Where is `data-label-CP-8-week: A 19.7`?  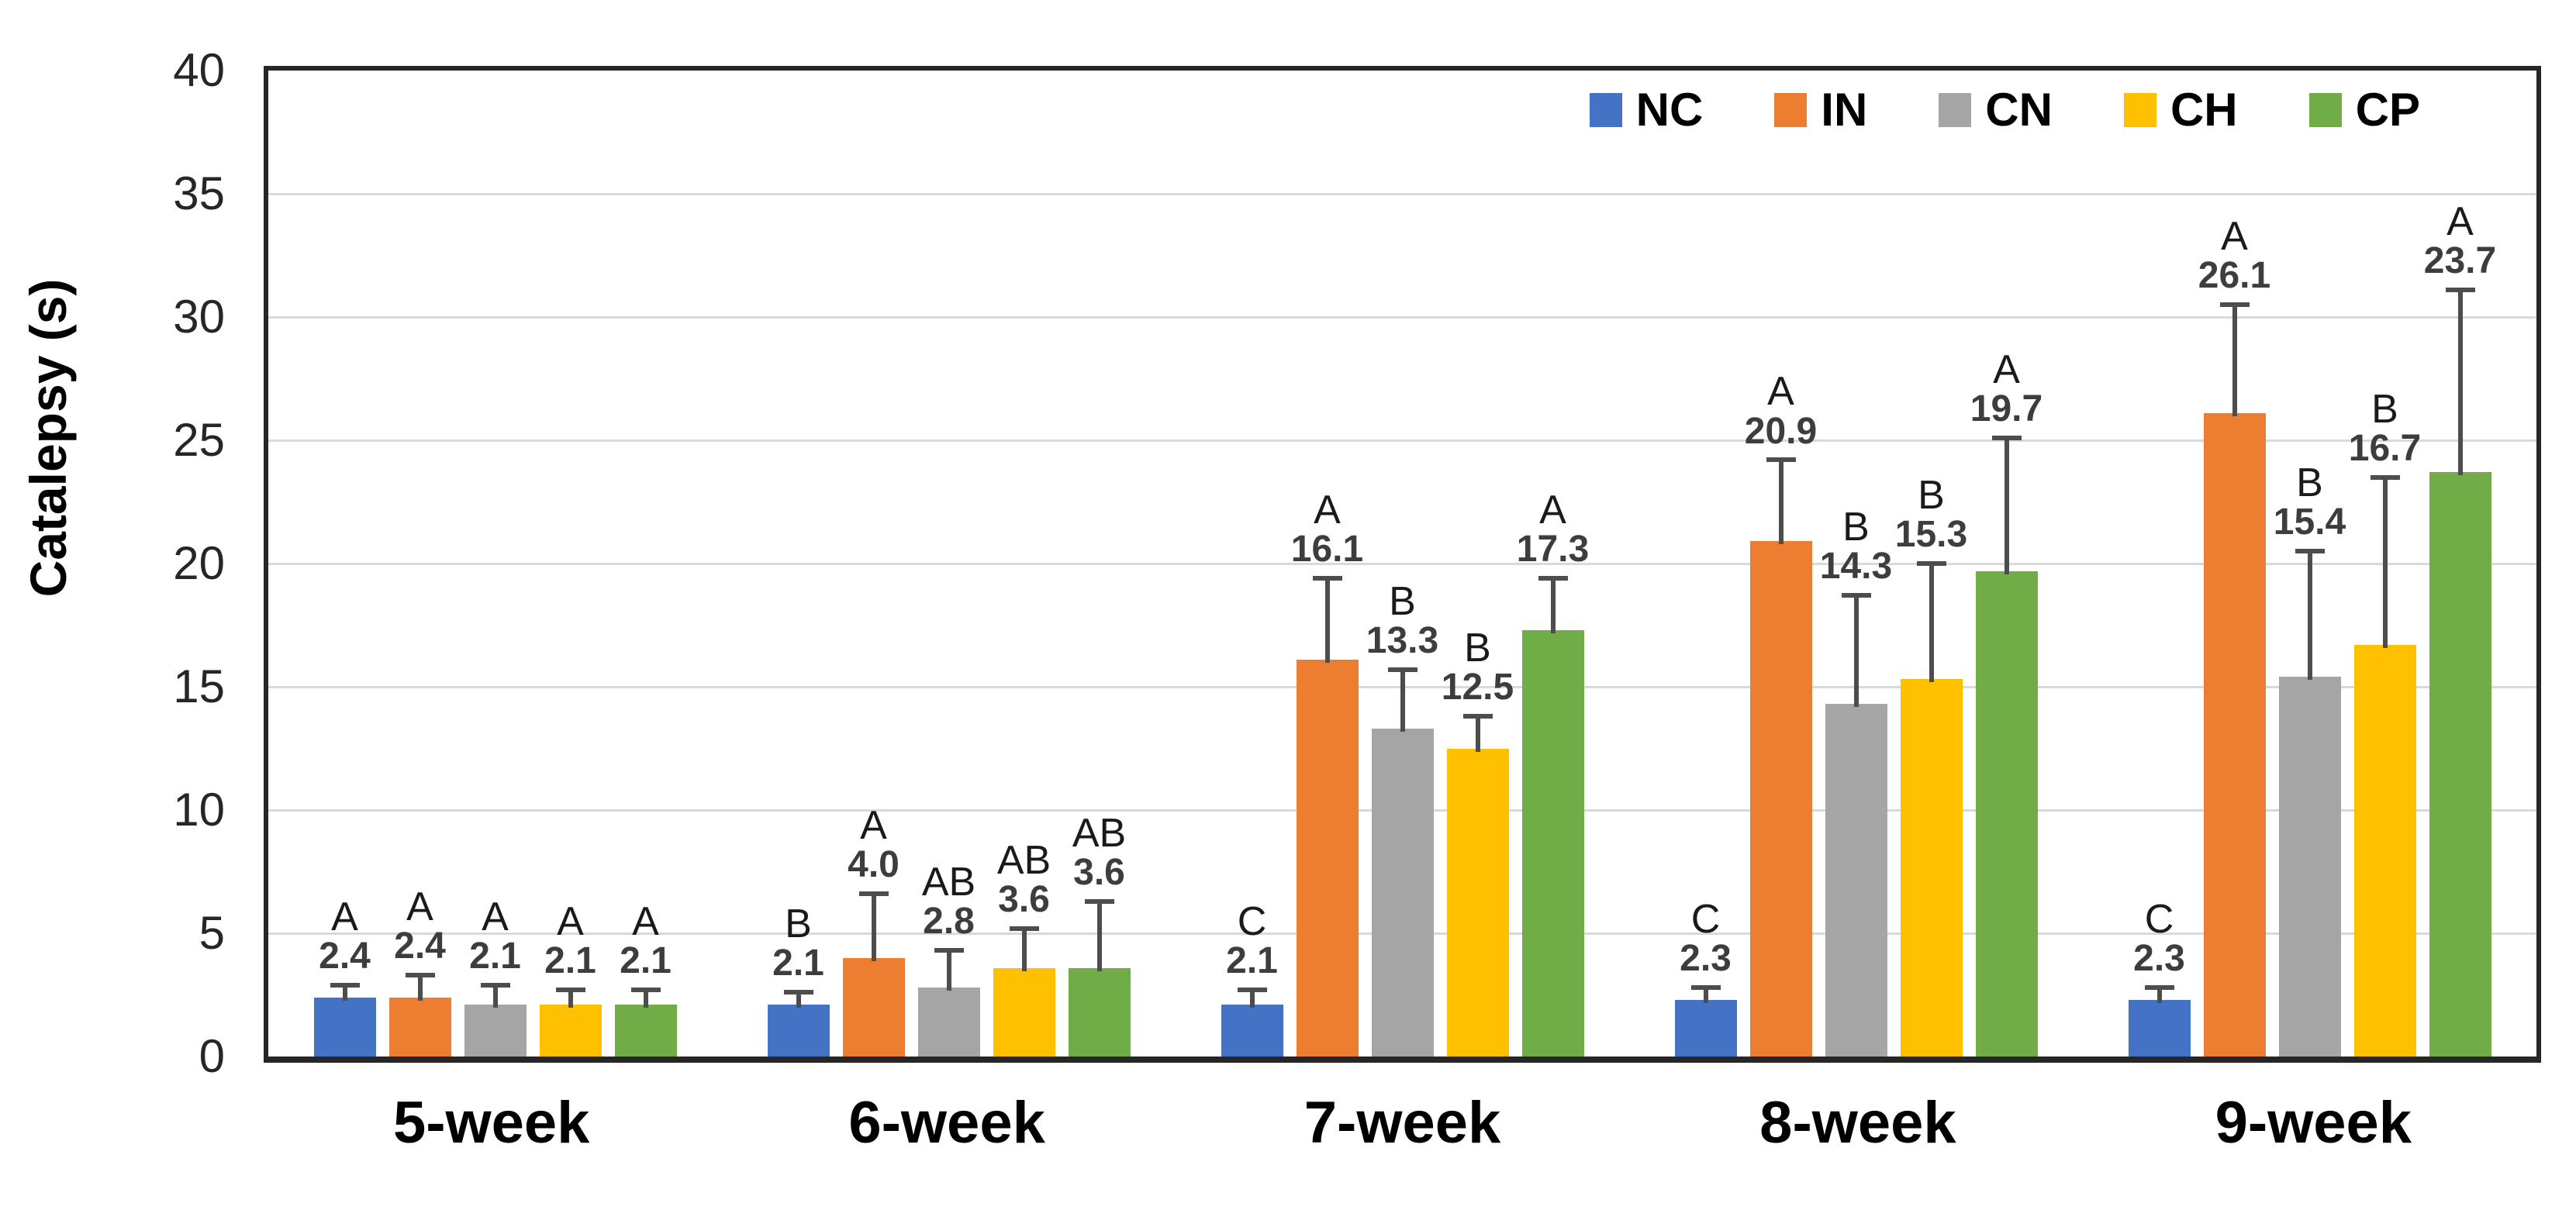 data-label-CP-8-week: A 19.7 is located at coordinates (2006, 387).